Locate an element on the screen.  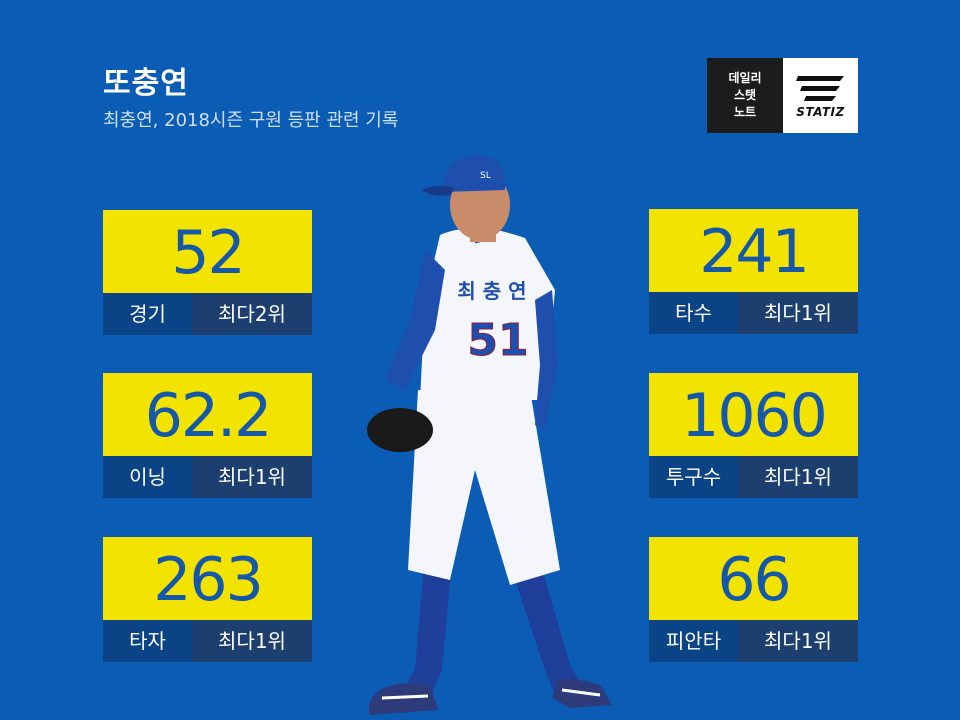
logo-line-1: 데일리 is located at coordinates (745, 78).